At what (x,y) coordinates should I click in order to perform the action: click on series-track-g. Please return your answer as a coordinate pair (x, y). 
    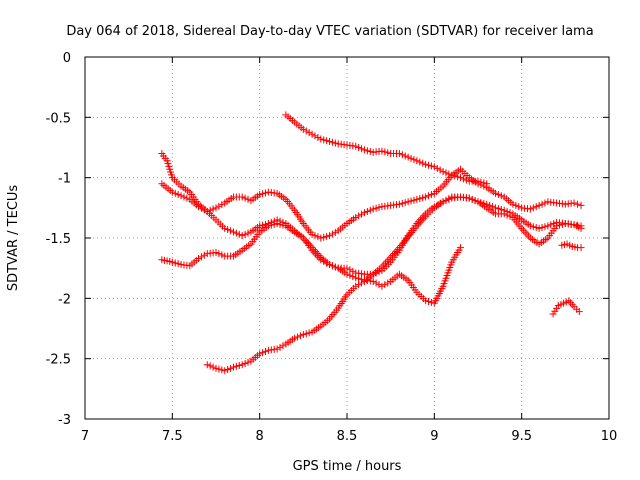
    Looking at the image, I should click on (566, 307).